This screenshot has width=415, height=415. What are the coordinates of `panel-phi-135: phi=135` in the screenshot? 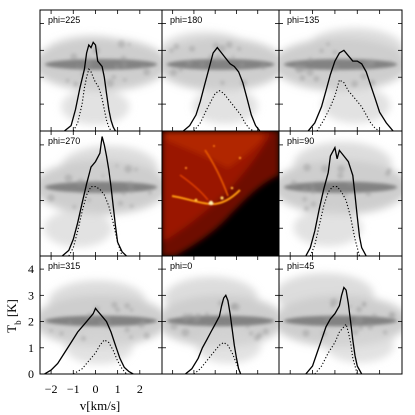 It's located at (340, 71).